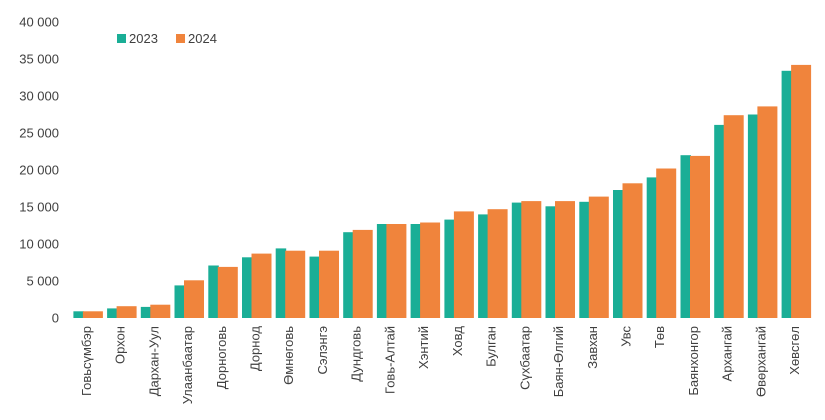  I want to click on y-tick-label: 5 000, so click(42, 281).